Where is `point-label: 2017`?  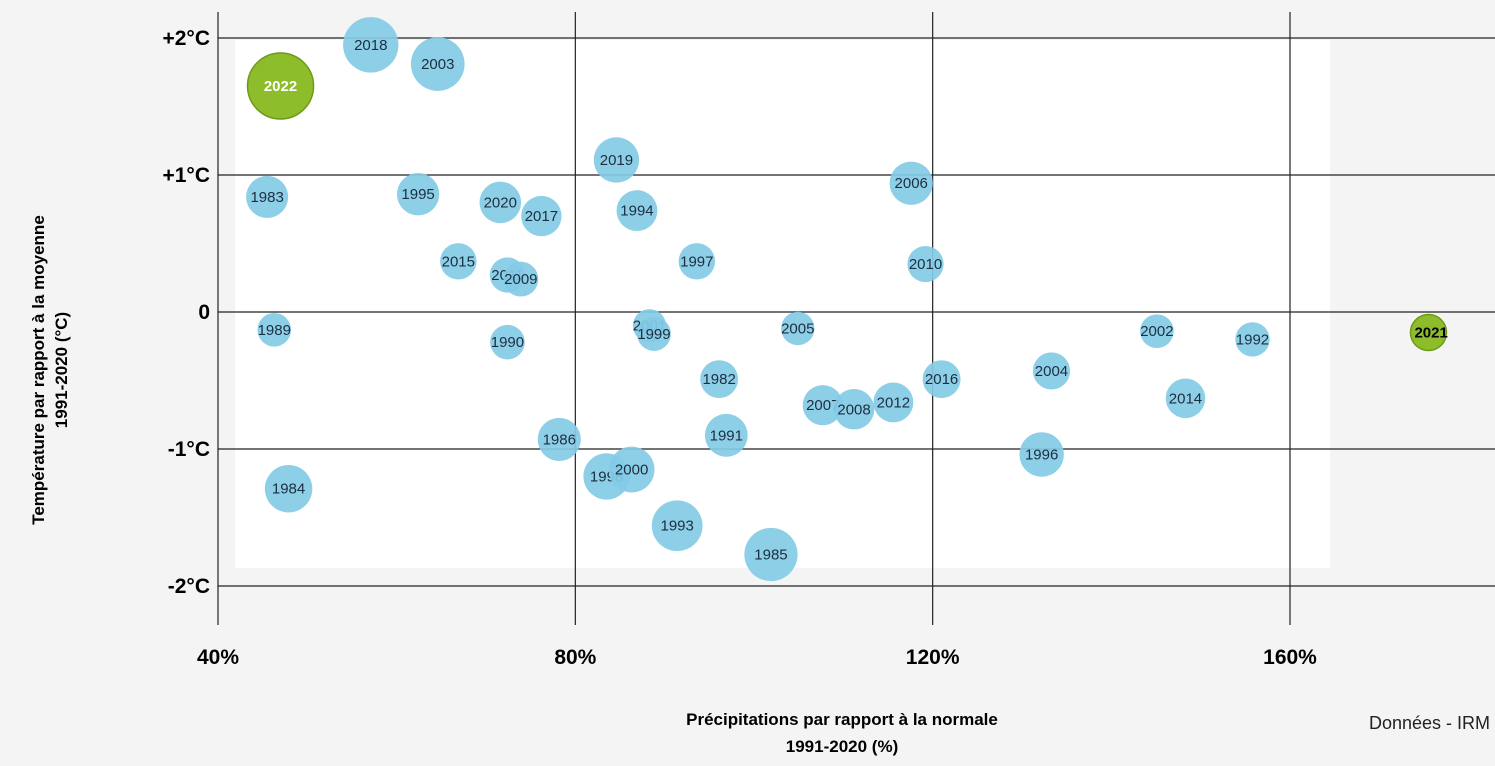
point-label: 2017 is located at coordinates (541, 216).